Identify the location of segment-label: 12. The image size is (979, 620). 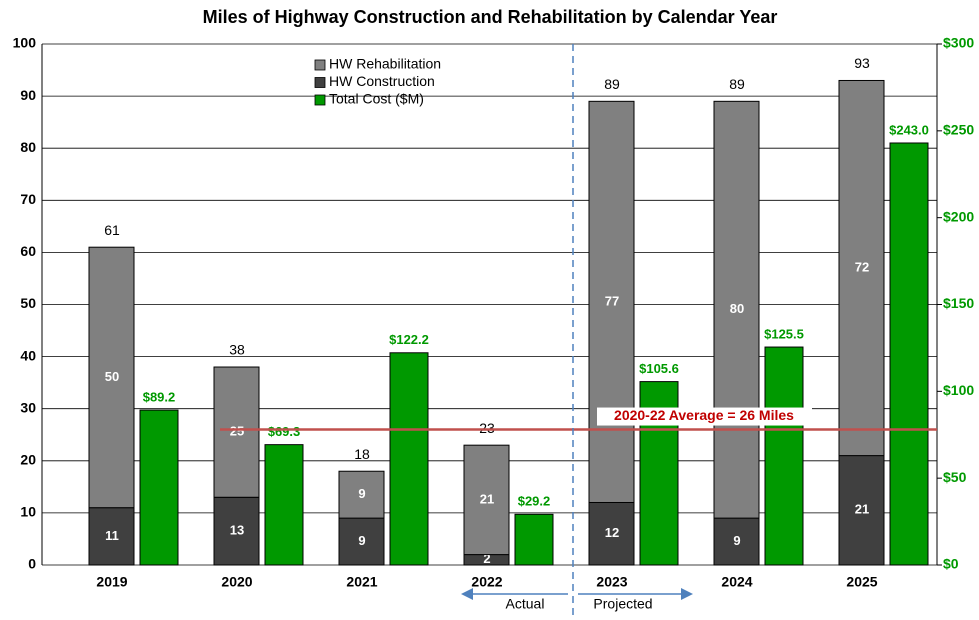
(612, 532).